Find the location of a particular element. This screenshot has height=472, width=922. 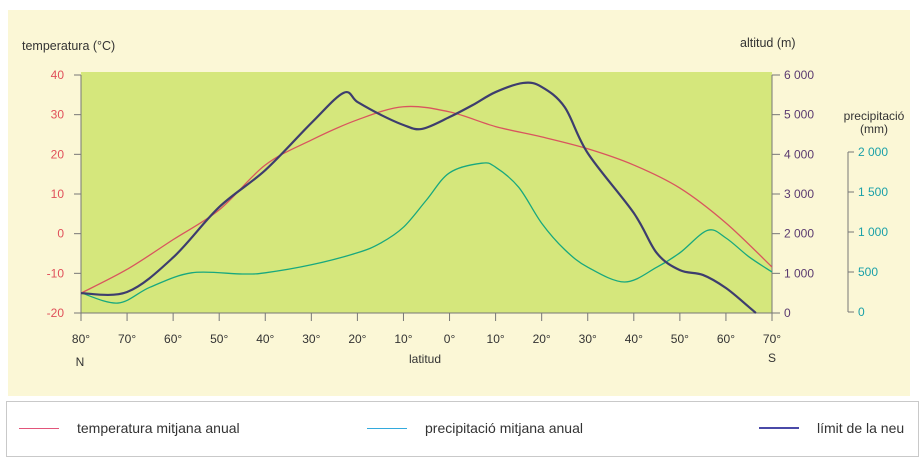

y-right-tick-label: 3 000 is located at coordinates (799, 194).